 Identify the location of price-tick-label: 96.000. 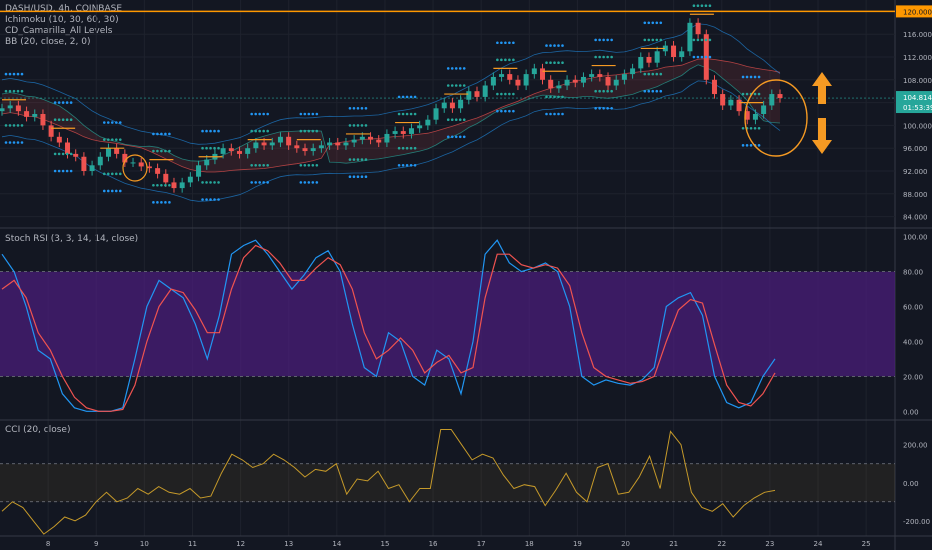
(915, 149).